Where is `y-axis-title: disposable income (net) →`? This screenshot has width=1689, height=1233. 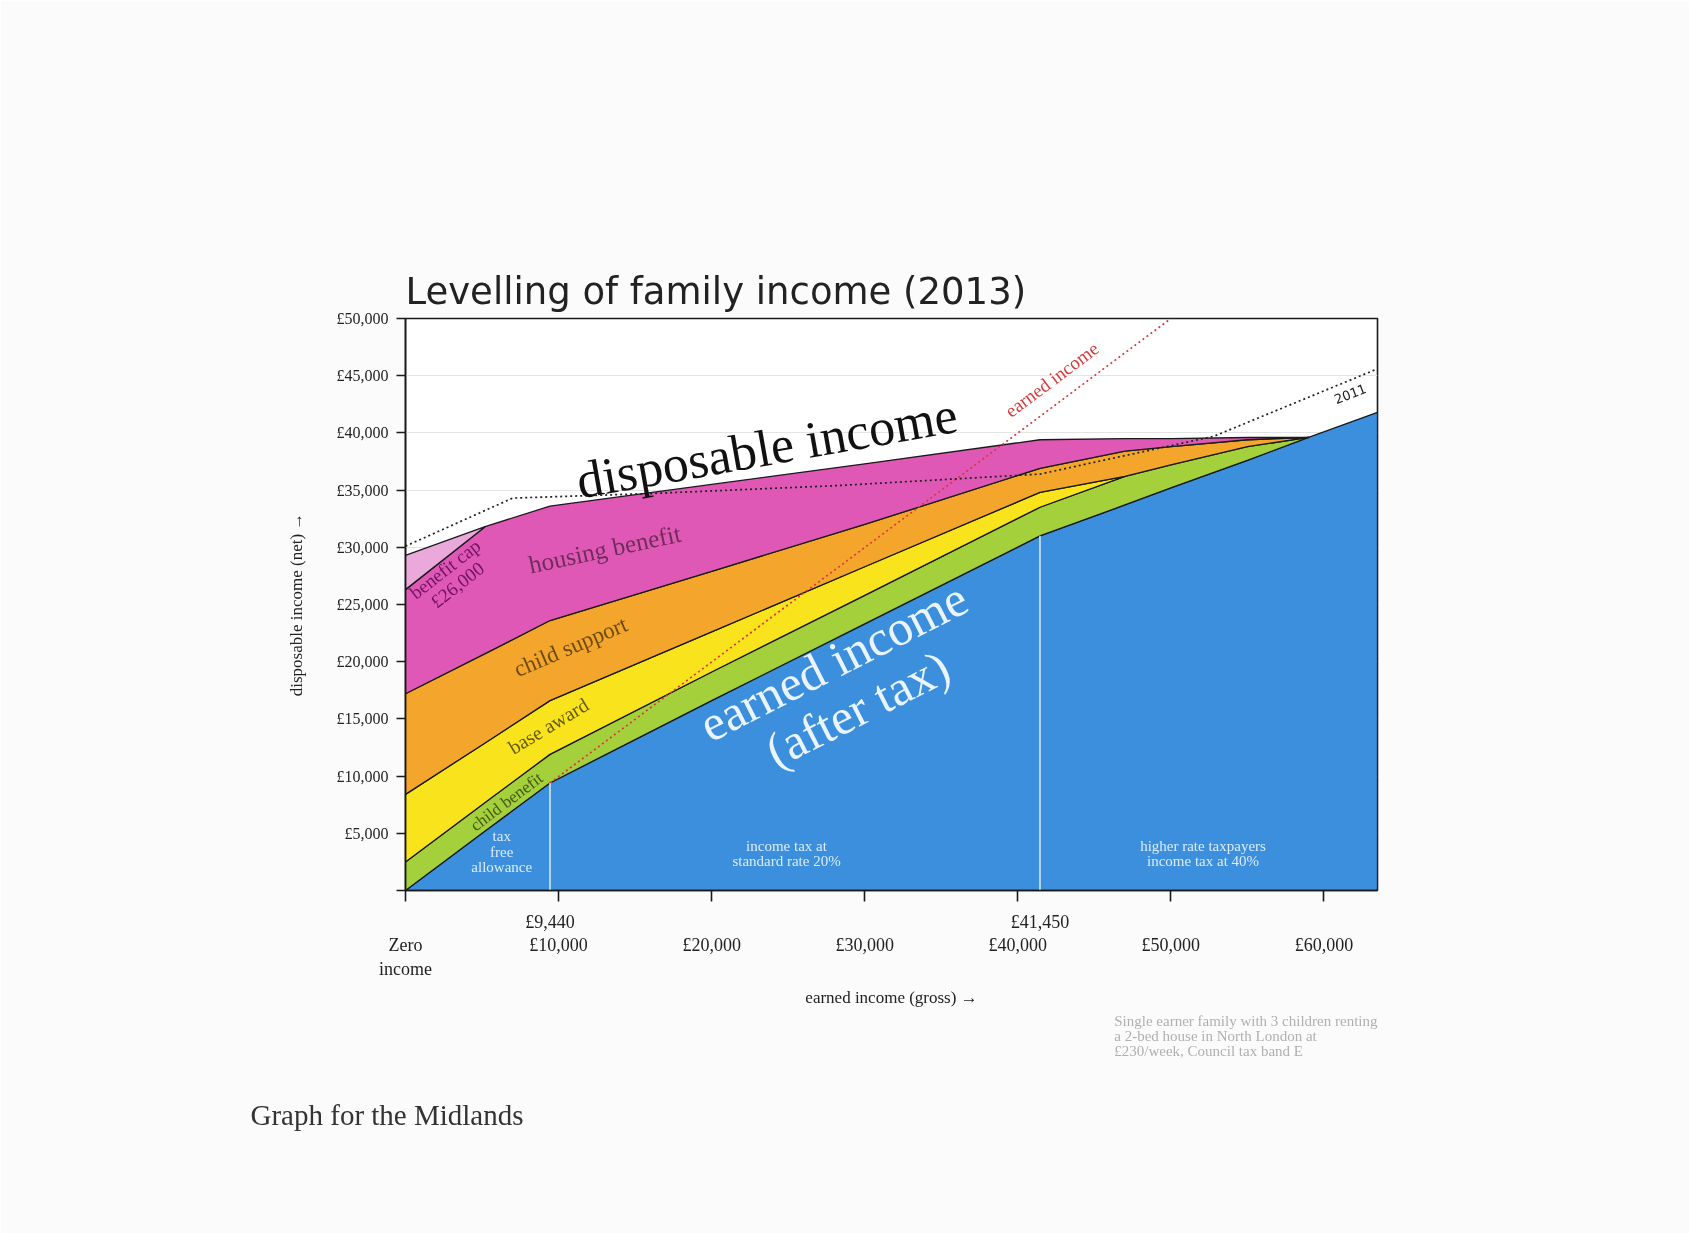
y-axis-title: disposable income (net) → is located at coordinates (296, 604).